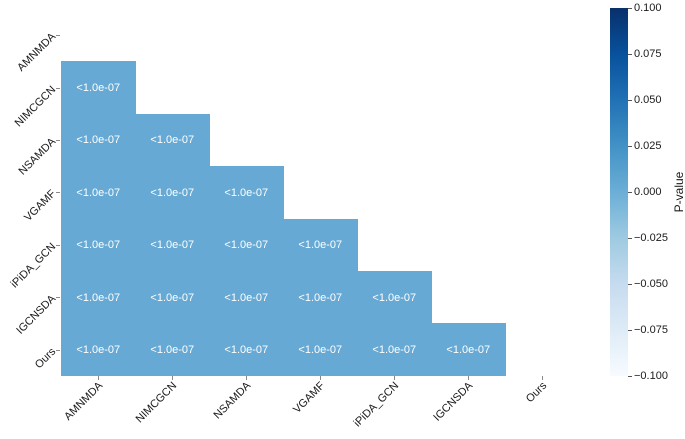 This screenshot has width=685, height=439. What do you see at coordinates (40, 206) in the screenshot?
I see `row-label-vgamf: VGAMF` at bounding box center [40, 206].